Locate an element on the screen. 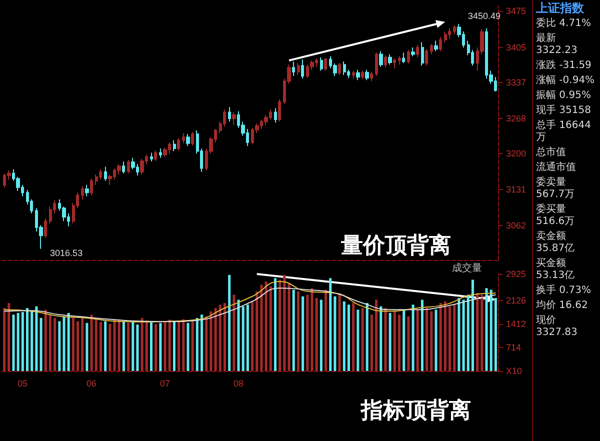 The width and height of the screenshot is (600, 441). y-tick-label: 3475 is located at coordinates (516, 11).